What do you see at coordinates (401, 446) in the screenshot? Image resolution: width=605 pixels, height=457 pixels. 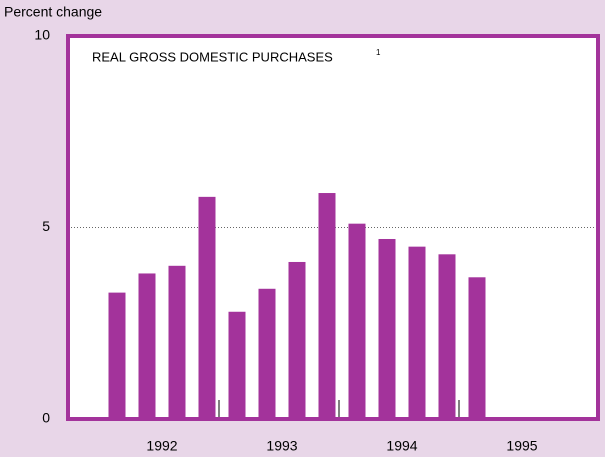 I see `x-tick-label: 1994` at bounding box center [401, 446].